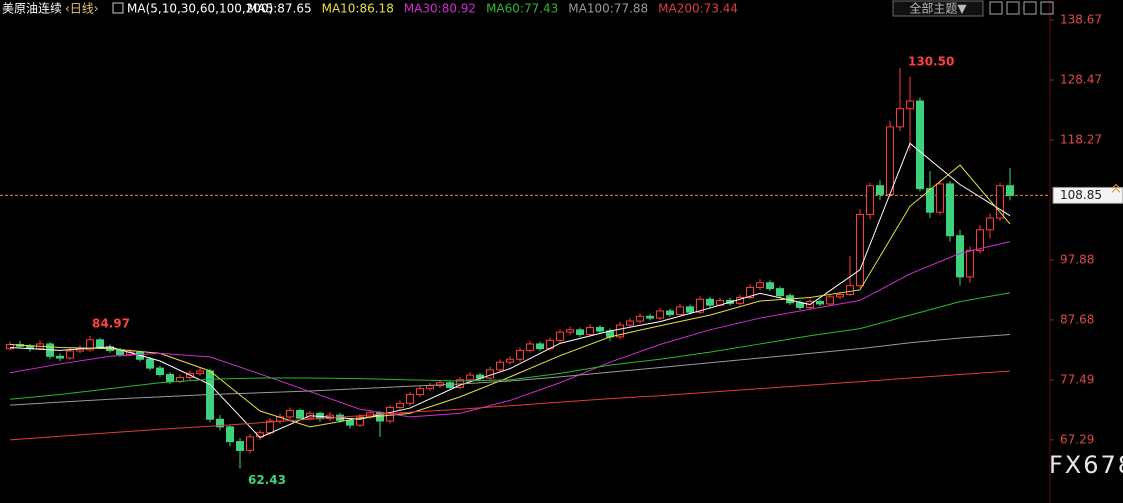 This screenshot has height=503, width=1123. Describe the element at coordinates (1077, 319) in the screenshot. I see `y-tick-label: 87.68` at that location.